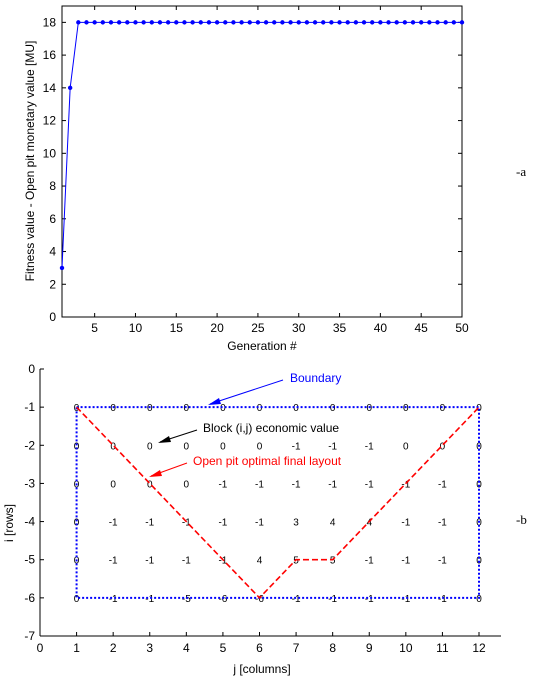 This screenshot has width=539, height=683. Describe the element at coordinates (340, 328) in the screenshot. I see `x-tick-label: 35` at that location.